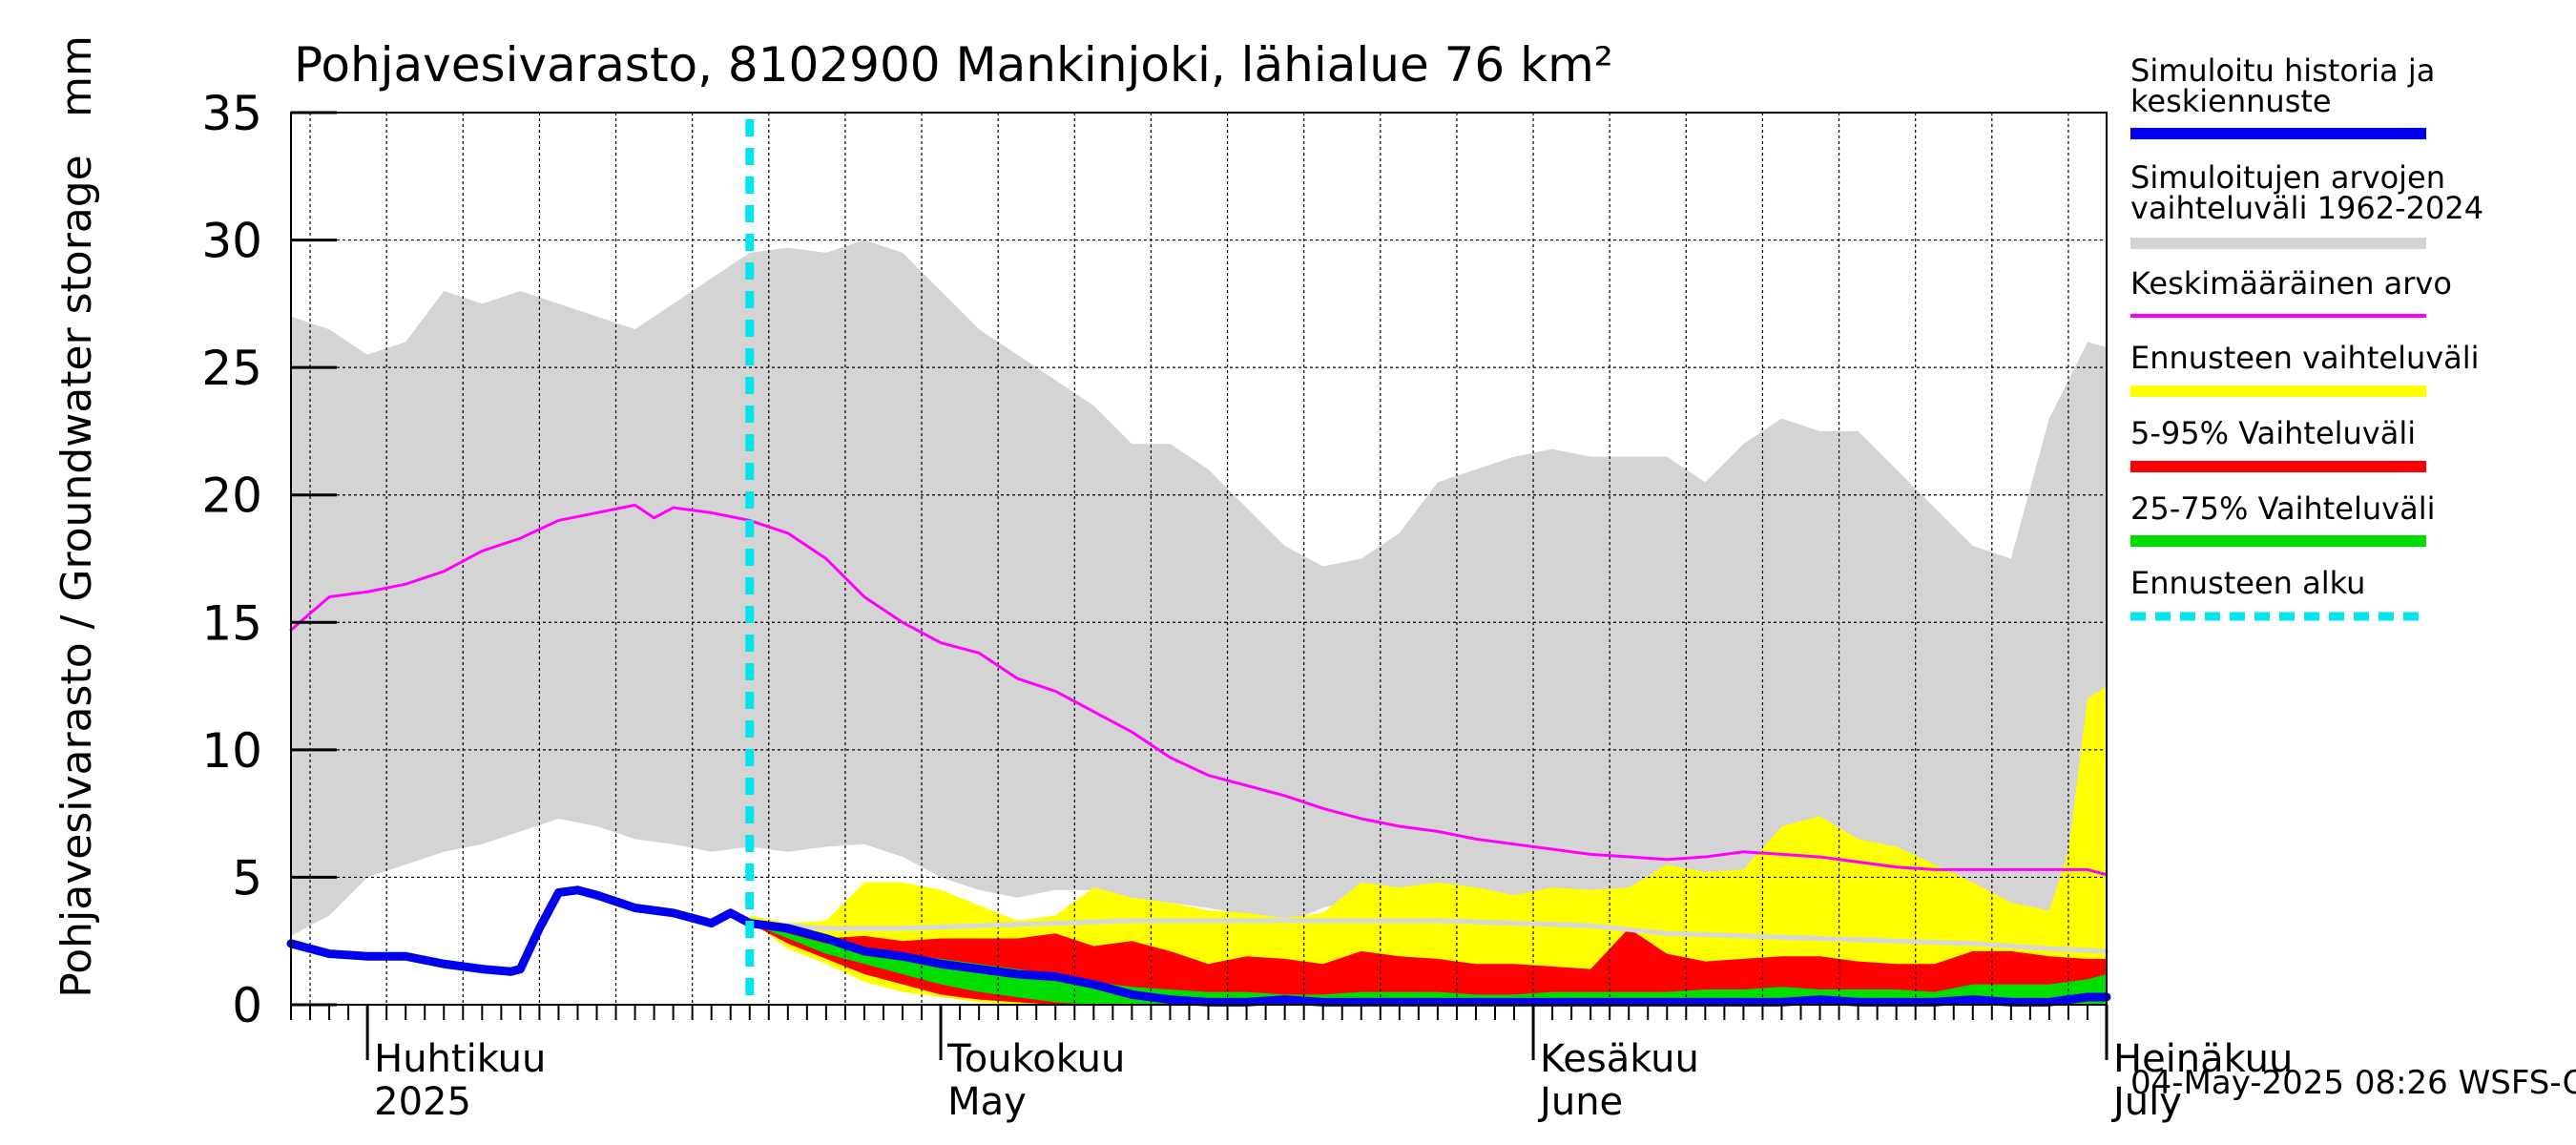  I want to click on x-month-label-en: June, so click(1580, 1102).